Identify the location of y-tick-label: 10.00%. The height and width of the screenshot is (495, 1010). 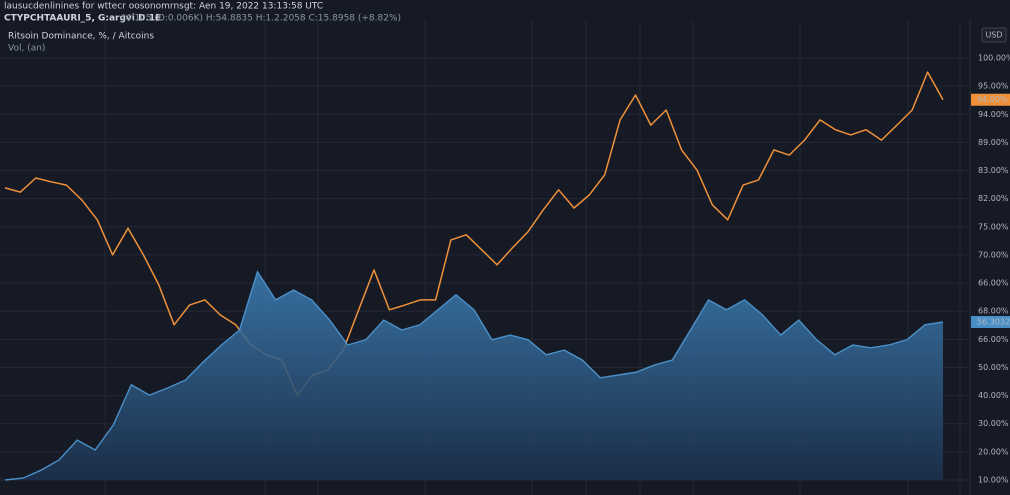
(993, 480).